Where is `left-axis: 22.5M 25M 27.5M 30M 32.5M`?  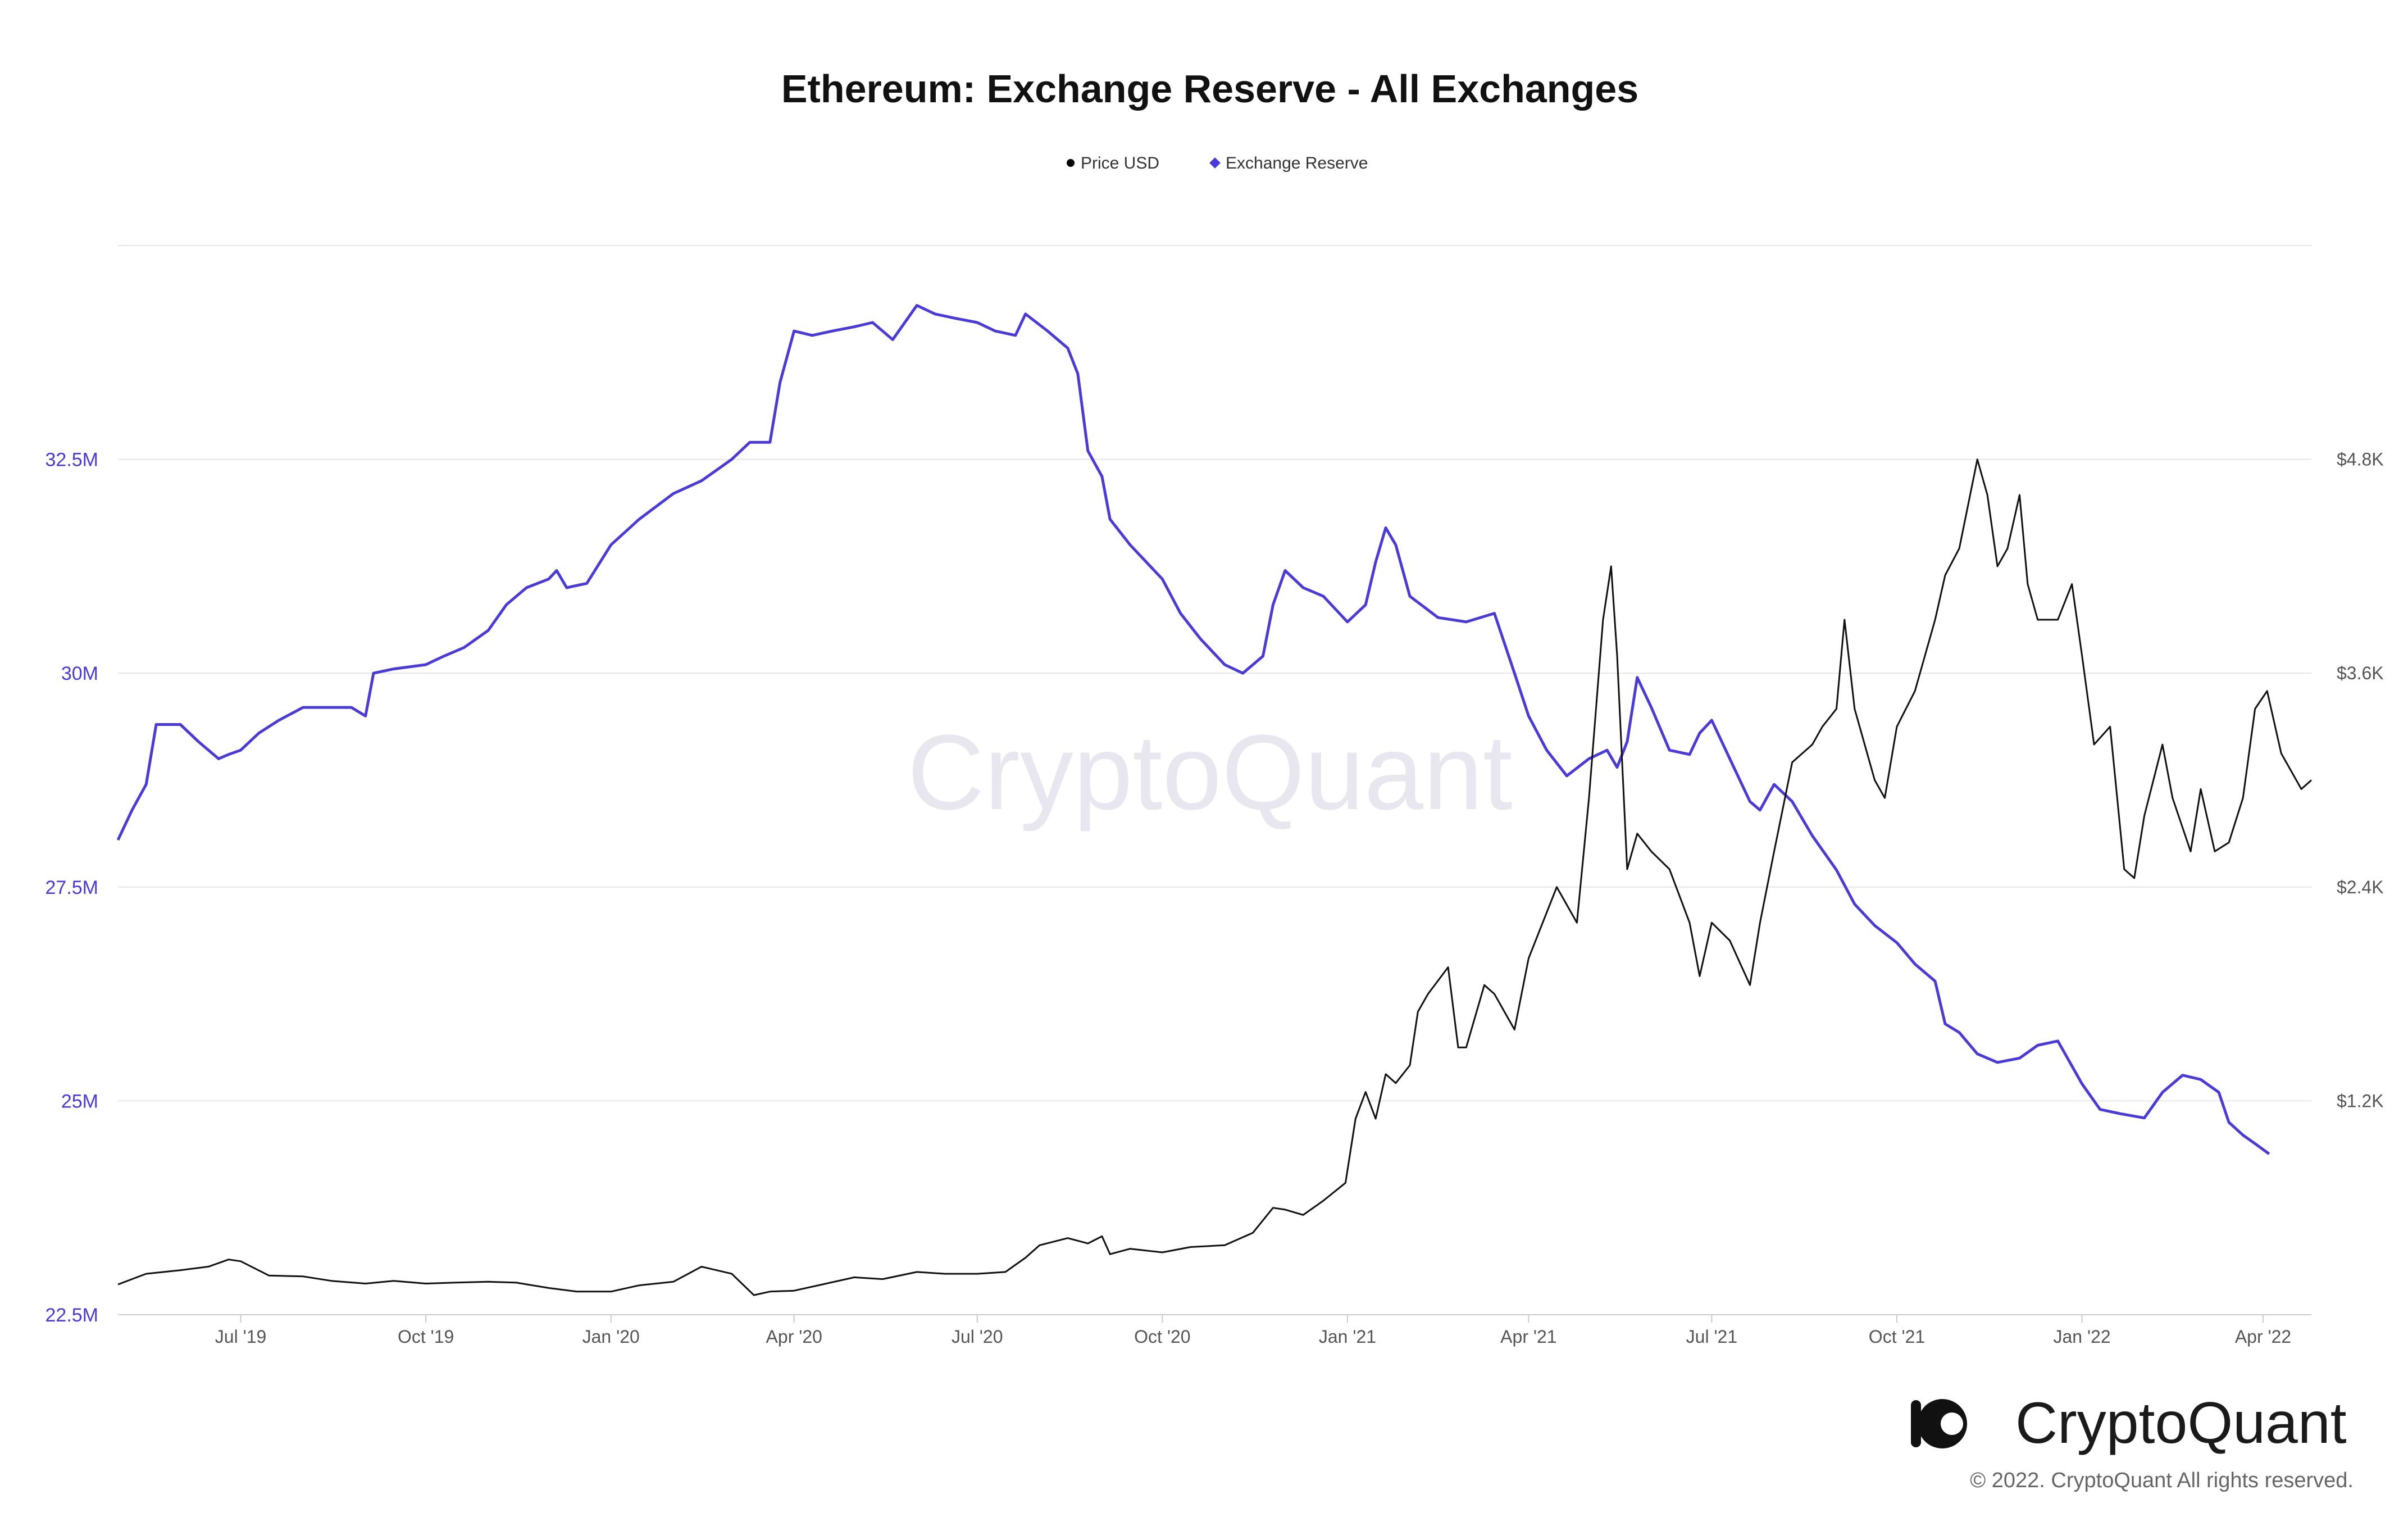 left-axis: 22.5M 25M 27.5M 30M 32.5M is located at coordinates (72, 887).